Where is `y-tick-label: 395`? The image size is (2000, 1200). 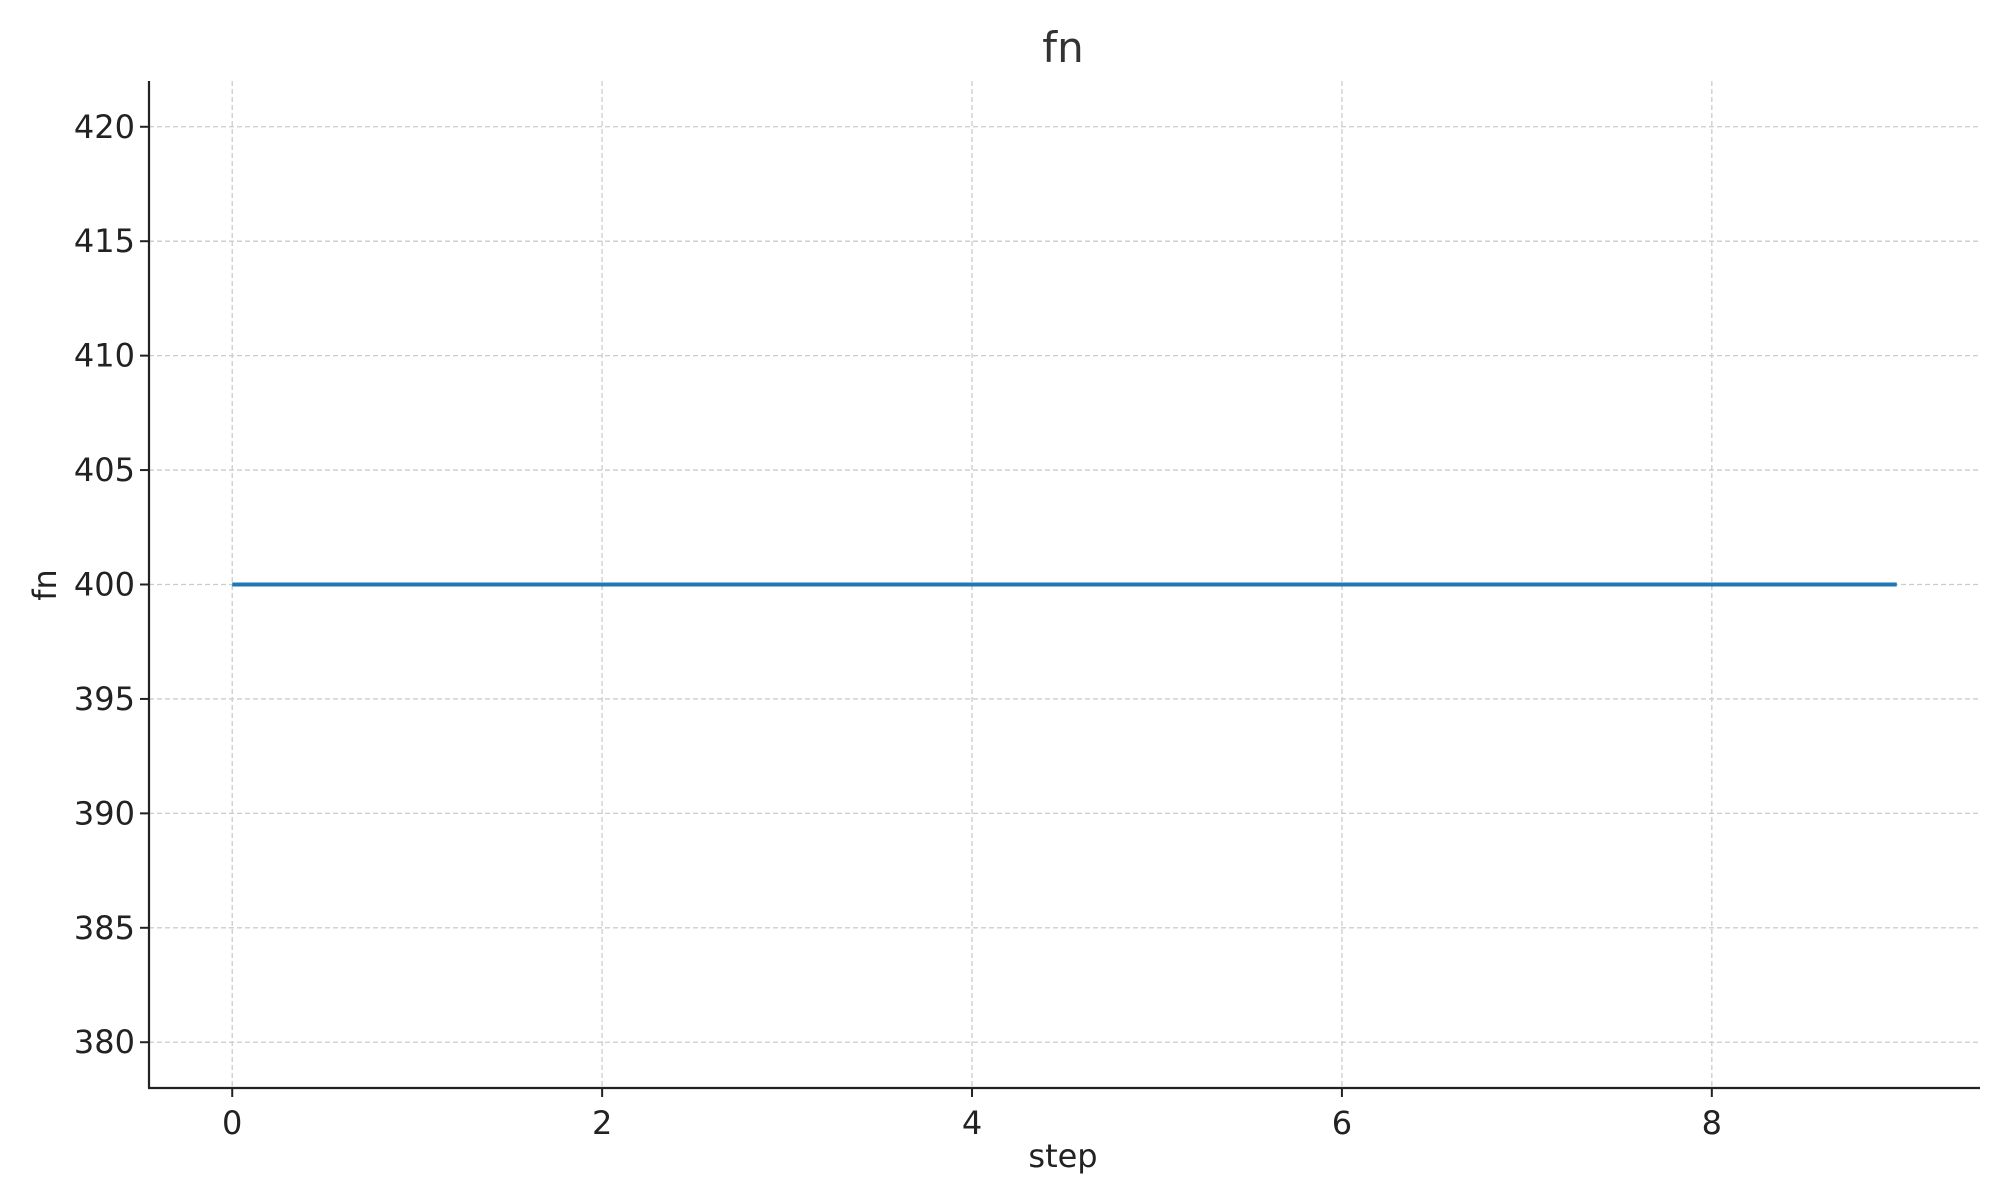 y-tick-label: 395 is located at coordinates (104, 699).